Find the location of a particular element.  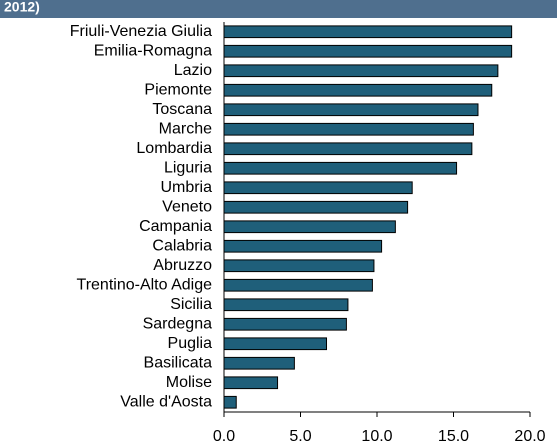

y-tick-label: Valle d'Aosta is located at coordinates (166, 401).